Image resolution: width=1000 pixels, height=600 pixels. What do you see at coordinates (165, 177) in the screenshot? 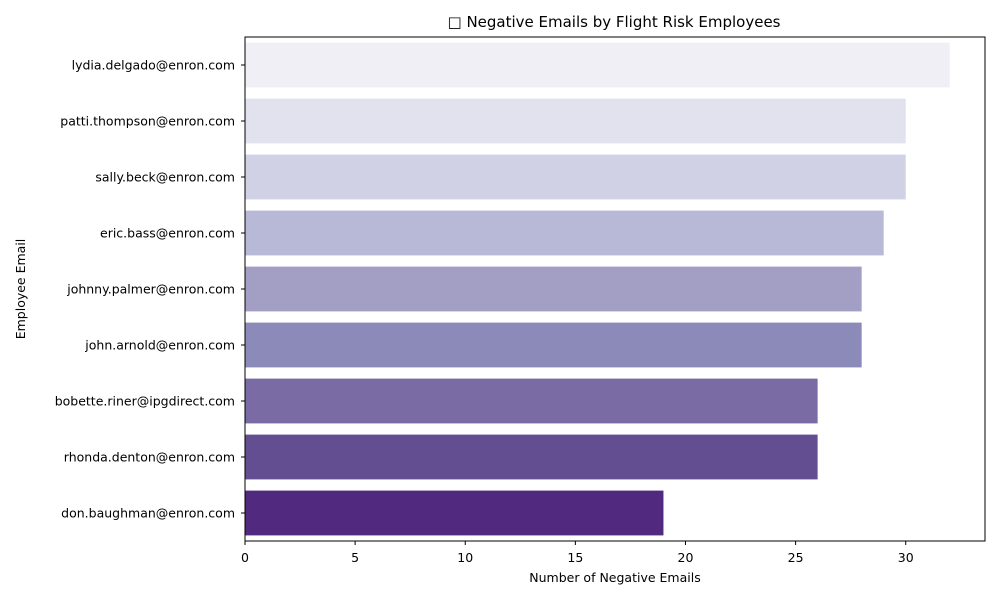
I see `y-tick-label: sally.beck@enron.com` at bounding box center [165, 177].